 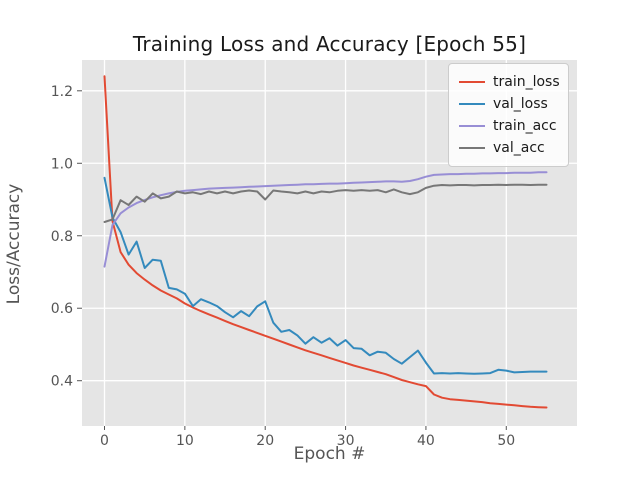 I want to click on legend: train_loss val_loss train_acc val_acc, so click(x=508, y=115).